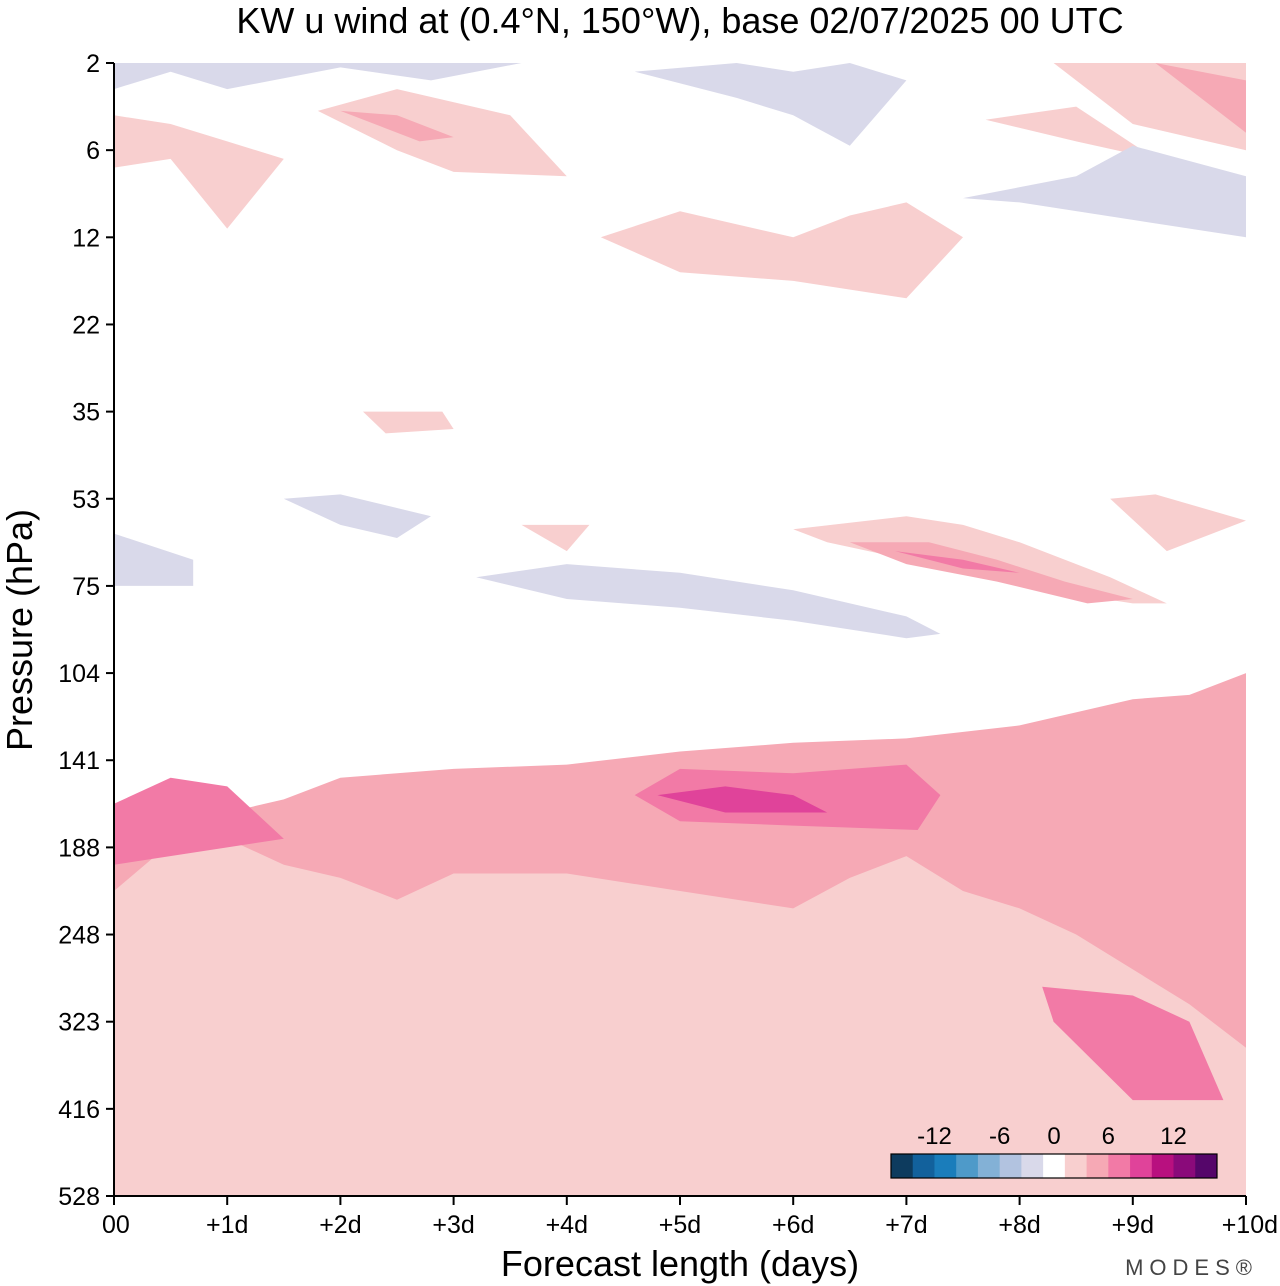 This screenshot has height=1286, width=1280. I want to click on y-tick-label: 6, so click(93, 151).